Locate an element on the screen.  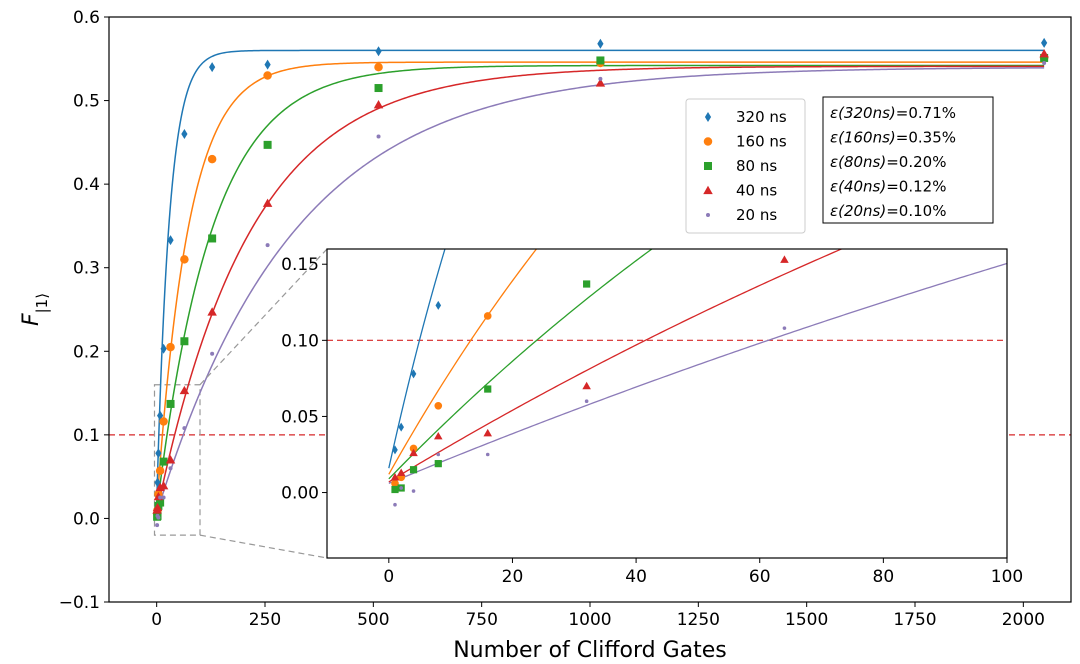
y-tick-label: −0.1 is located at coordinates (79, 603).